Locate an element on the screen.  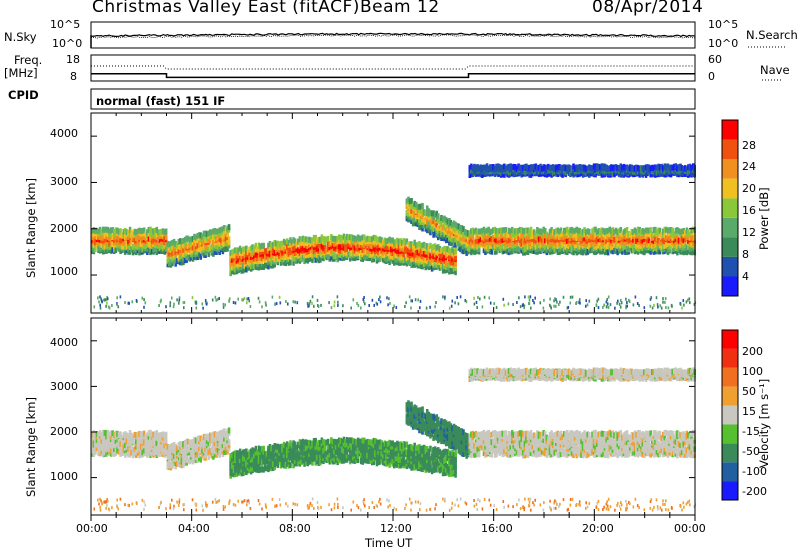
velocity-ytick-1000: 1000 is located at coordinates (64, 476).